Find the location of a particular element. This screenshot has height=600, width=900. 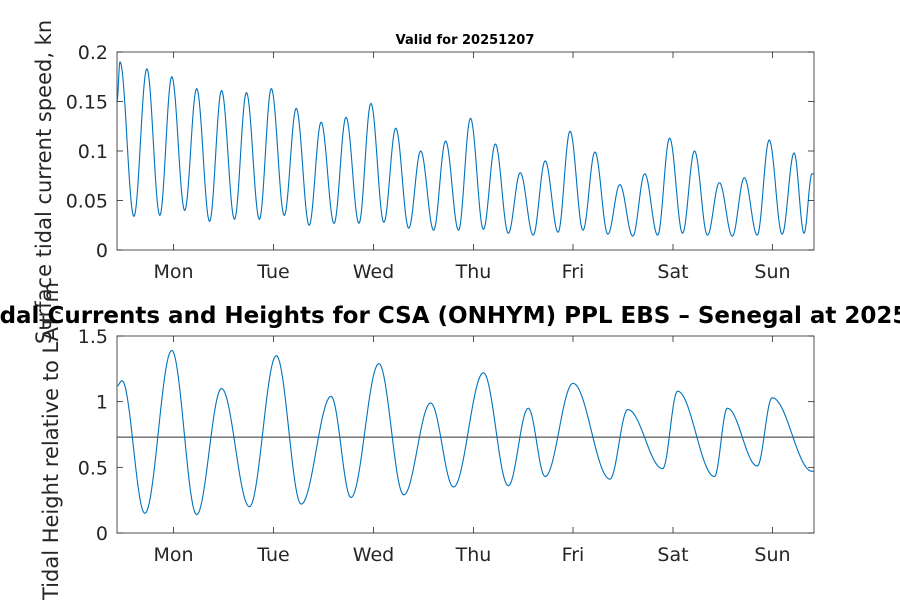

current-speed-chart-title: Valid for 20251207 is located at coordinates (465, 40).